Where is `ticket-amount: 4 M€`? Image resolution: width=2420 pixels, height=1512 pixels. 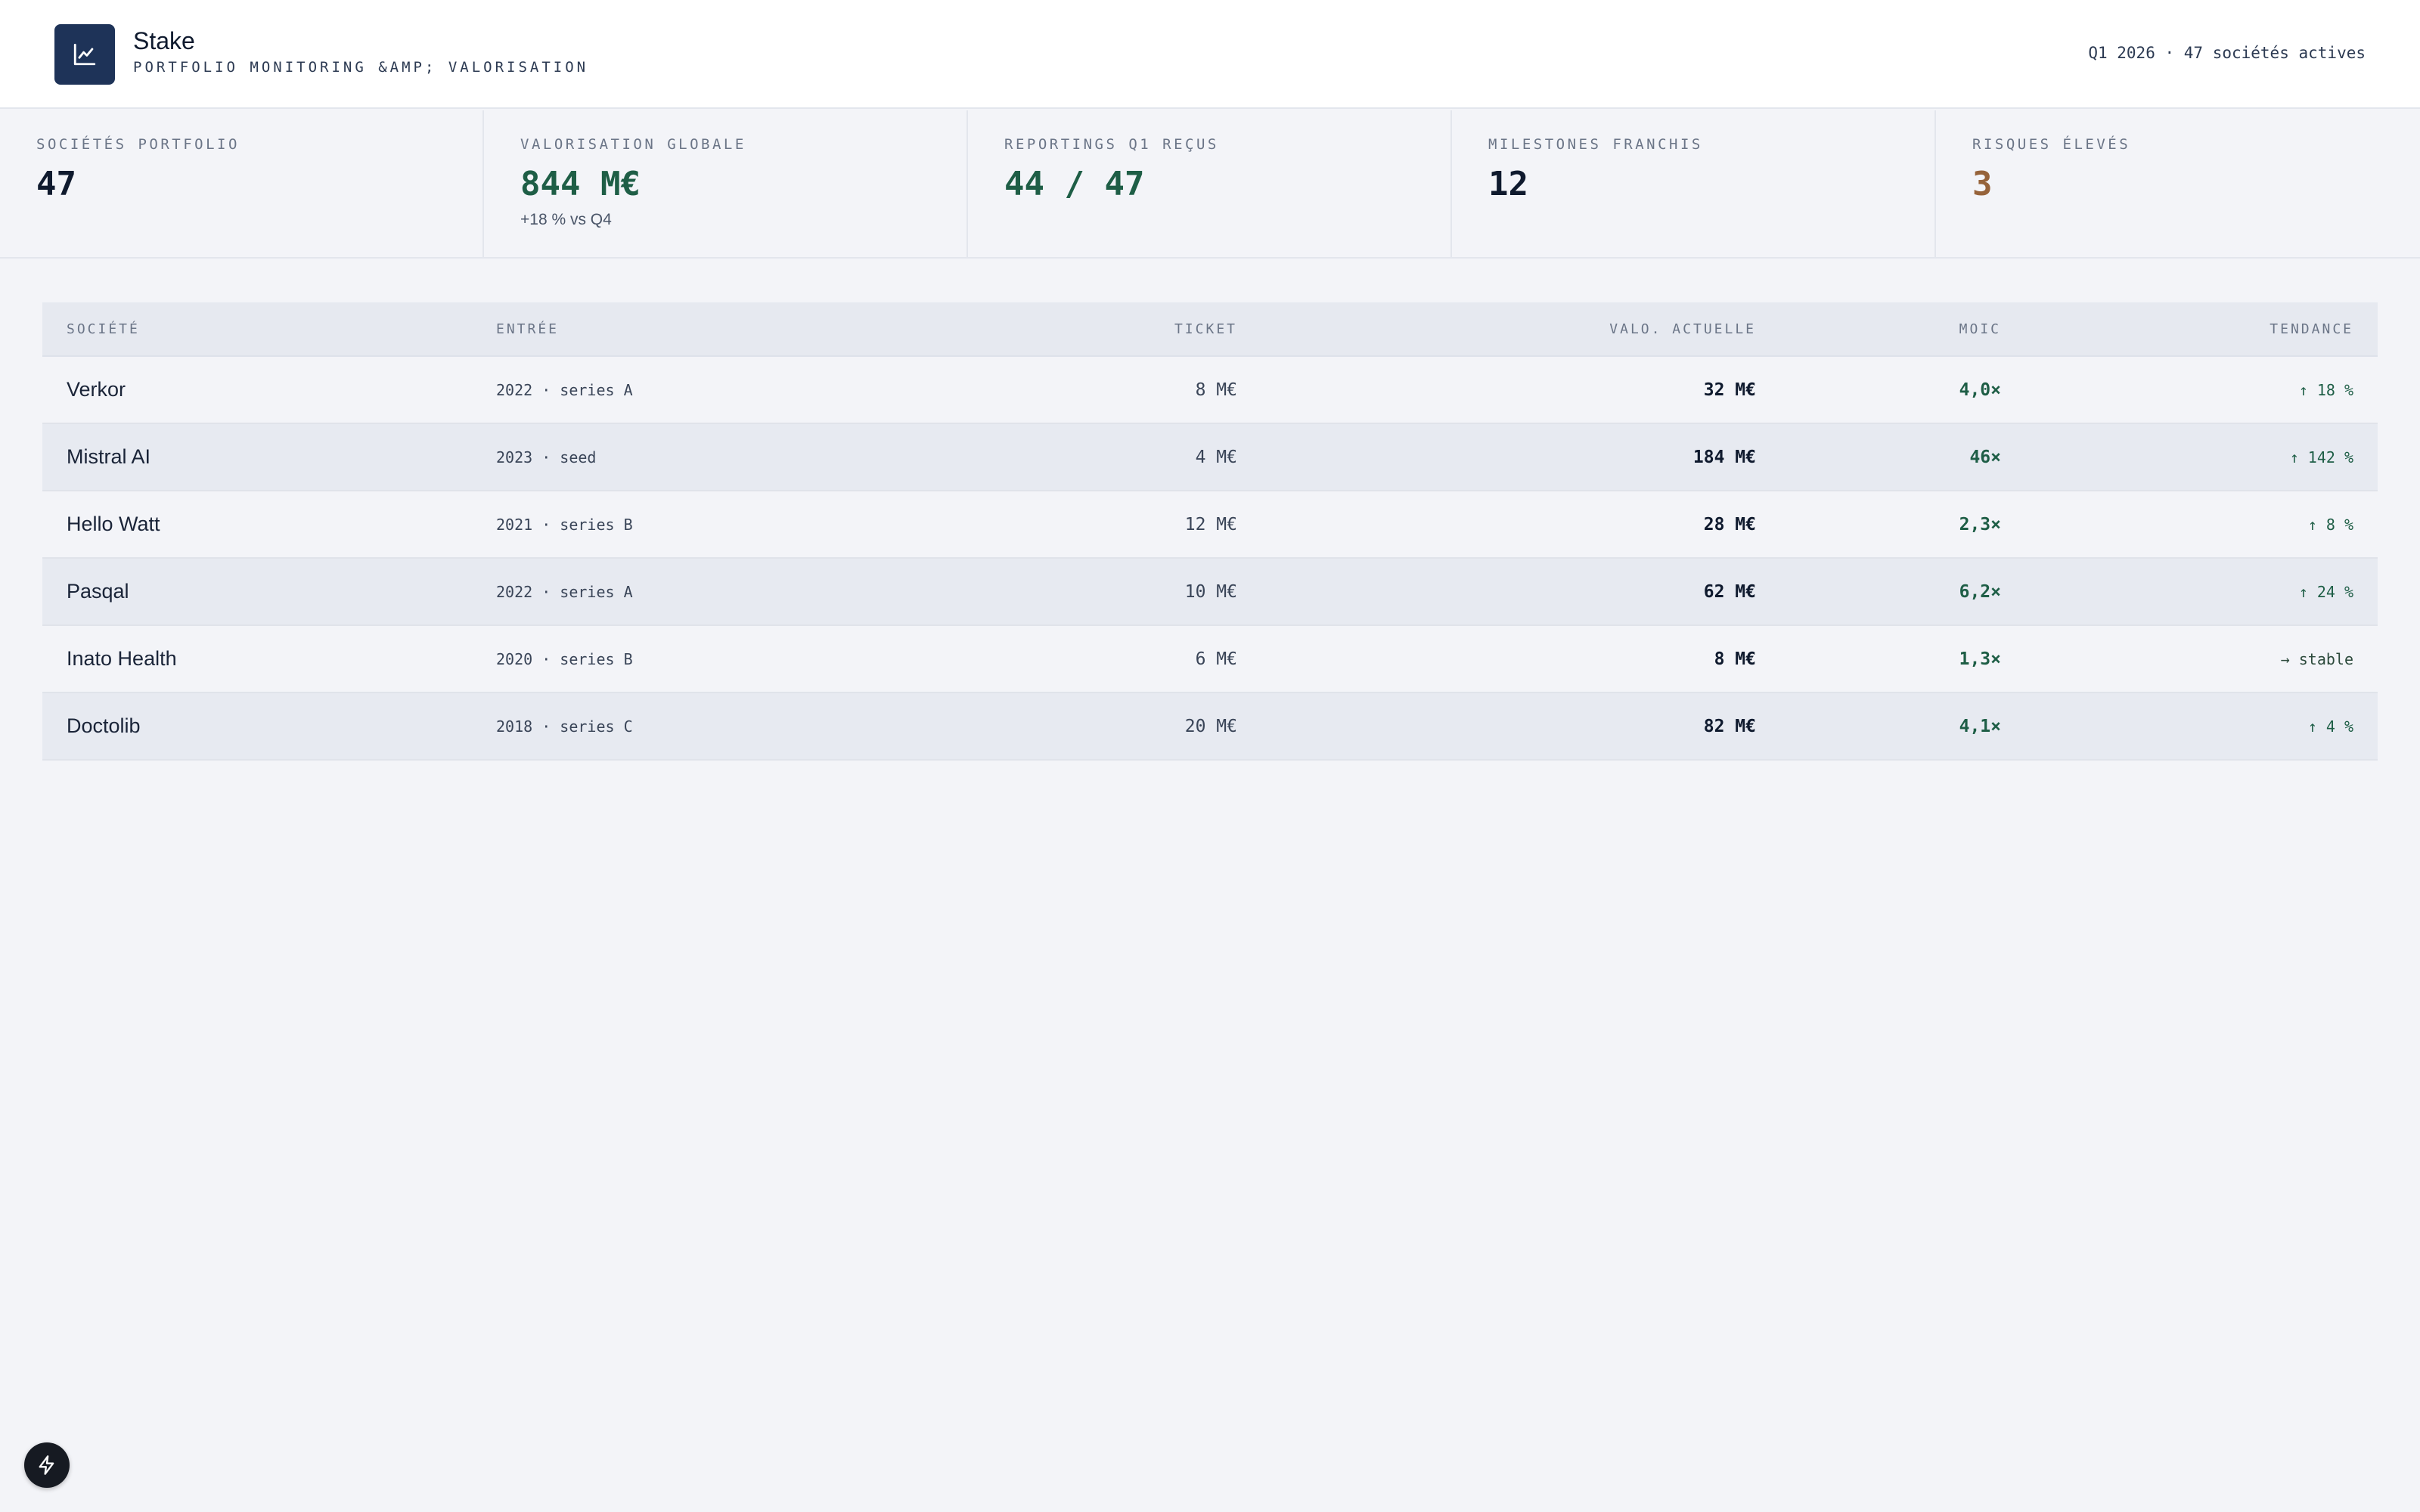 ticket-amount: 4 M€ is located at coordinates (1216, 457).